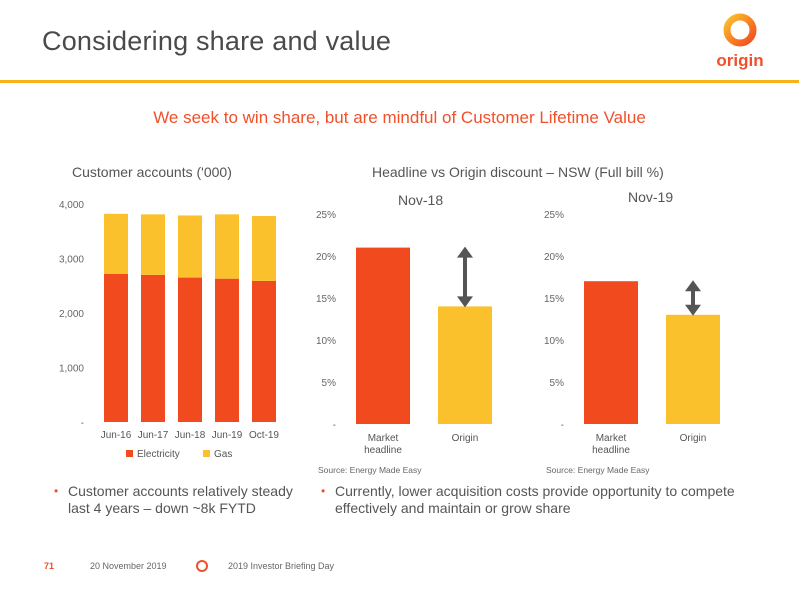 Image resolution: width=799 pixels, height=600 pixels. I want to click on legend-swatch-electricity, so click(129, 453).